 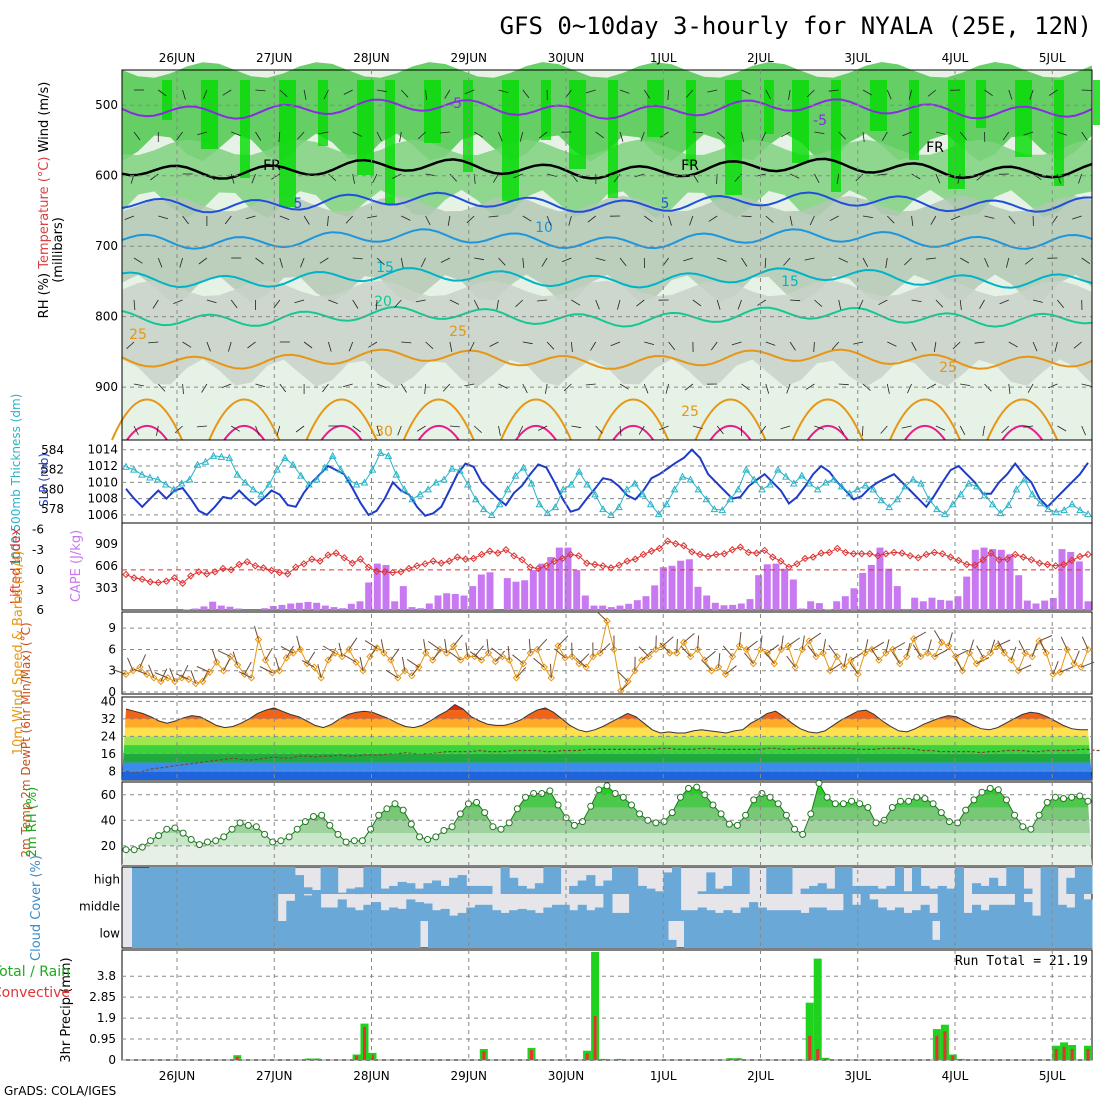 I want to click on top-day-label: 4JUL, so click(x=955, y=58).